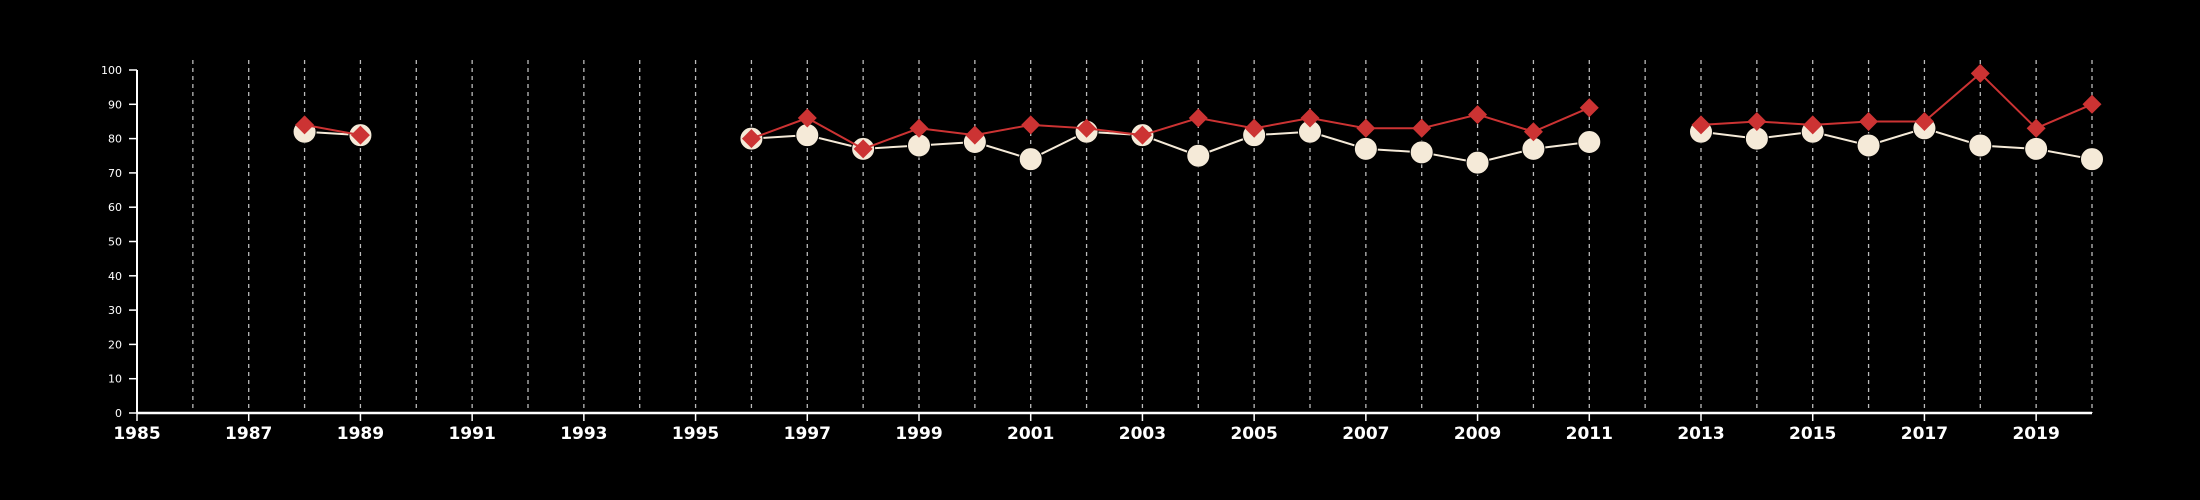 Image resolution: width=2200 pixels, height=500 pixels. Describe the element at coordinates (1365, 434) in the screenshot. I see `x-tick-label-2007: 2007` at that location.